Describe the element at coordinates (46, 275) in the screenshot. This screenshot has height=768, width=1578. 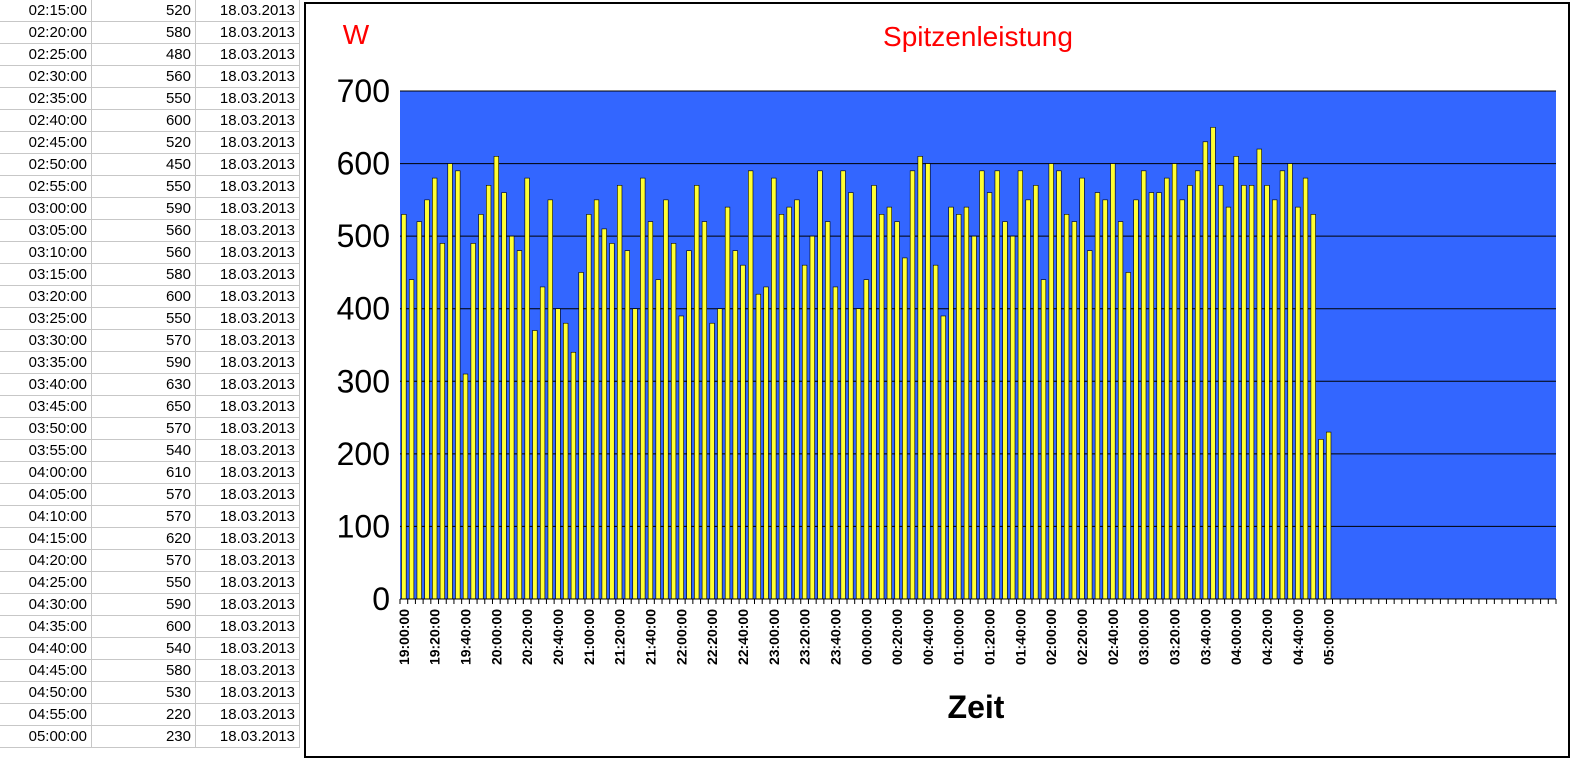
I see `time-cell: 03:15:00` at that location.